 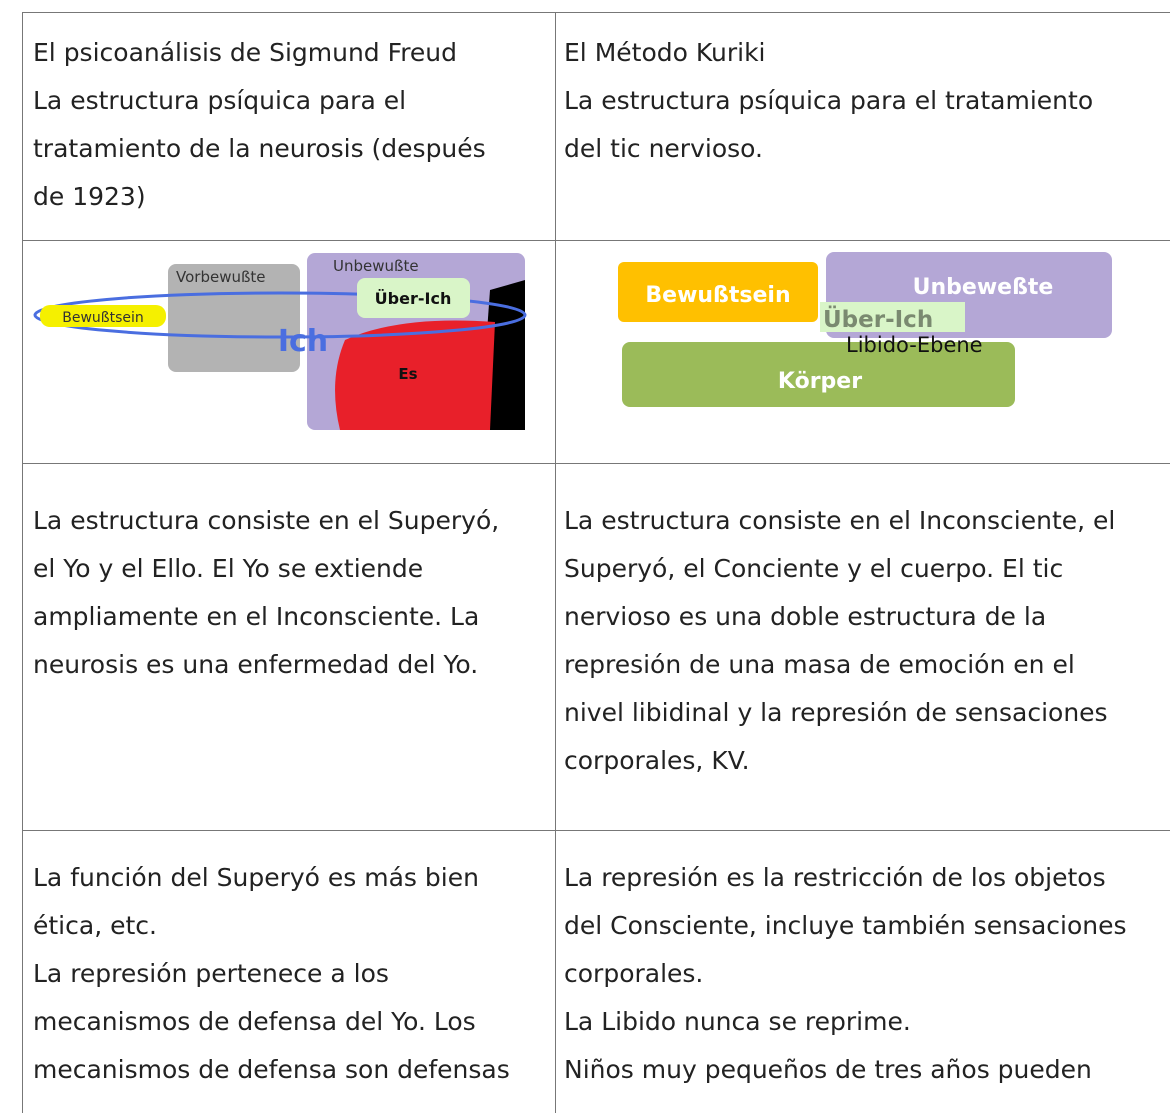 I want to click on text-line: Niños muy pequeños de tres años pueden, so click(x=828, y=1069).